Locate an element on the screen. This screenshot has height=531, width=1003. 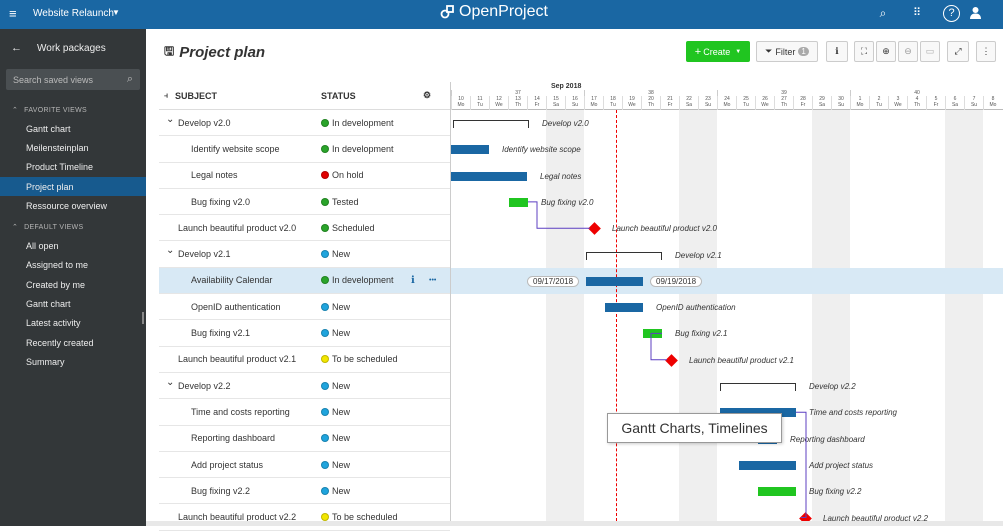
hierarchy-icon: ⫞ is located at coordinates (166, 95).